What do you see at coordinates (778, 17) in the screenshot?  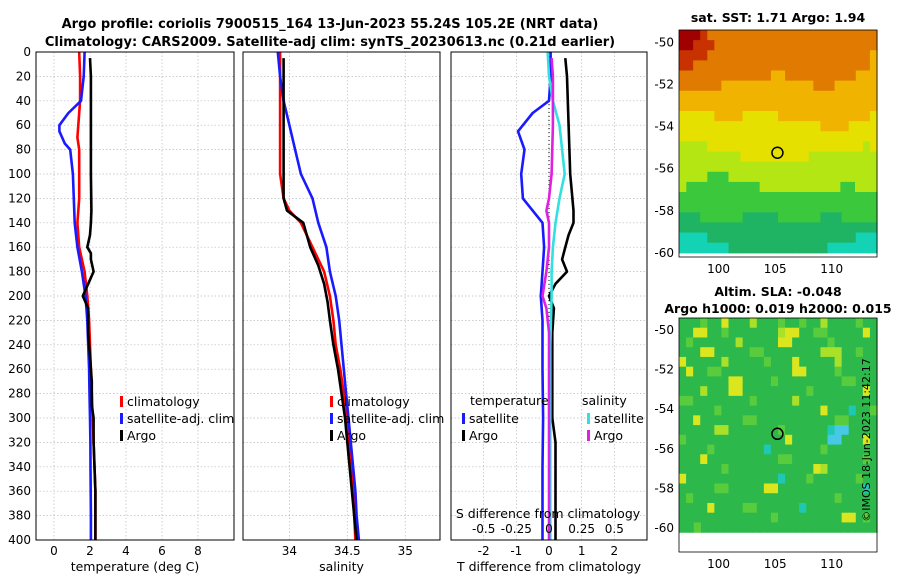 I see `map-title: sat. SST: 1.71 Argo: 1.94` at bounding box center [778, 17].